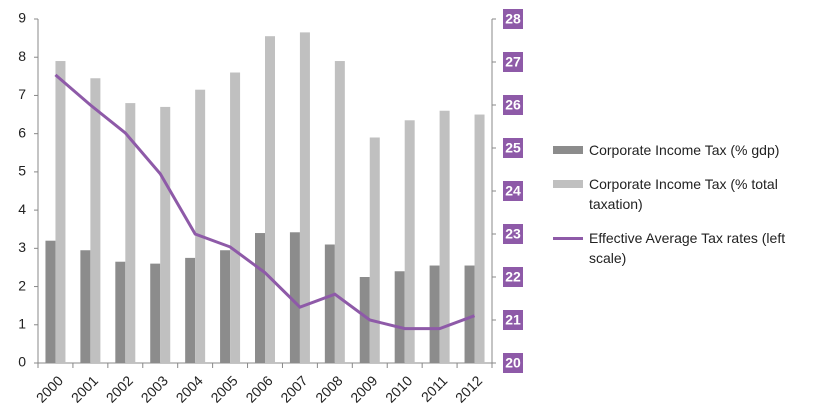  What do you see at coordinates (223, 388) in the screenshot?
I see `x-tick-label: 2005` at bounding box center [223, 388].